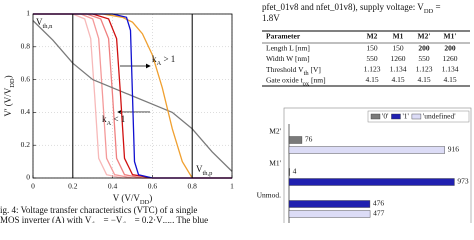  I want to click on bar-value-label: 4, so click(295, 171).